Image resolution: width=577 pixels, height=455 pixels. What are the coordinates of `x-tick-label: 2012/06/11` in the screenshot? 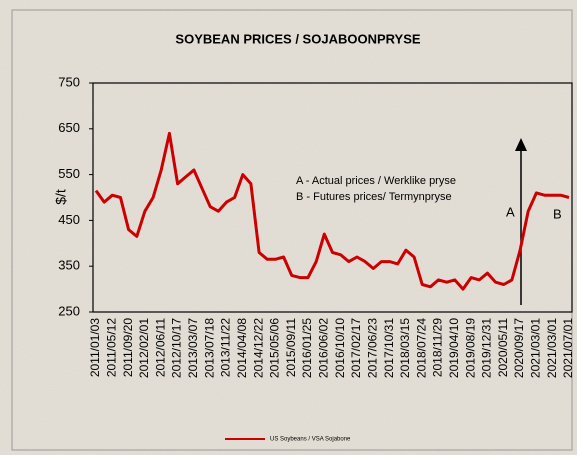 It's located at (160, 347).